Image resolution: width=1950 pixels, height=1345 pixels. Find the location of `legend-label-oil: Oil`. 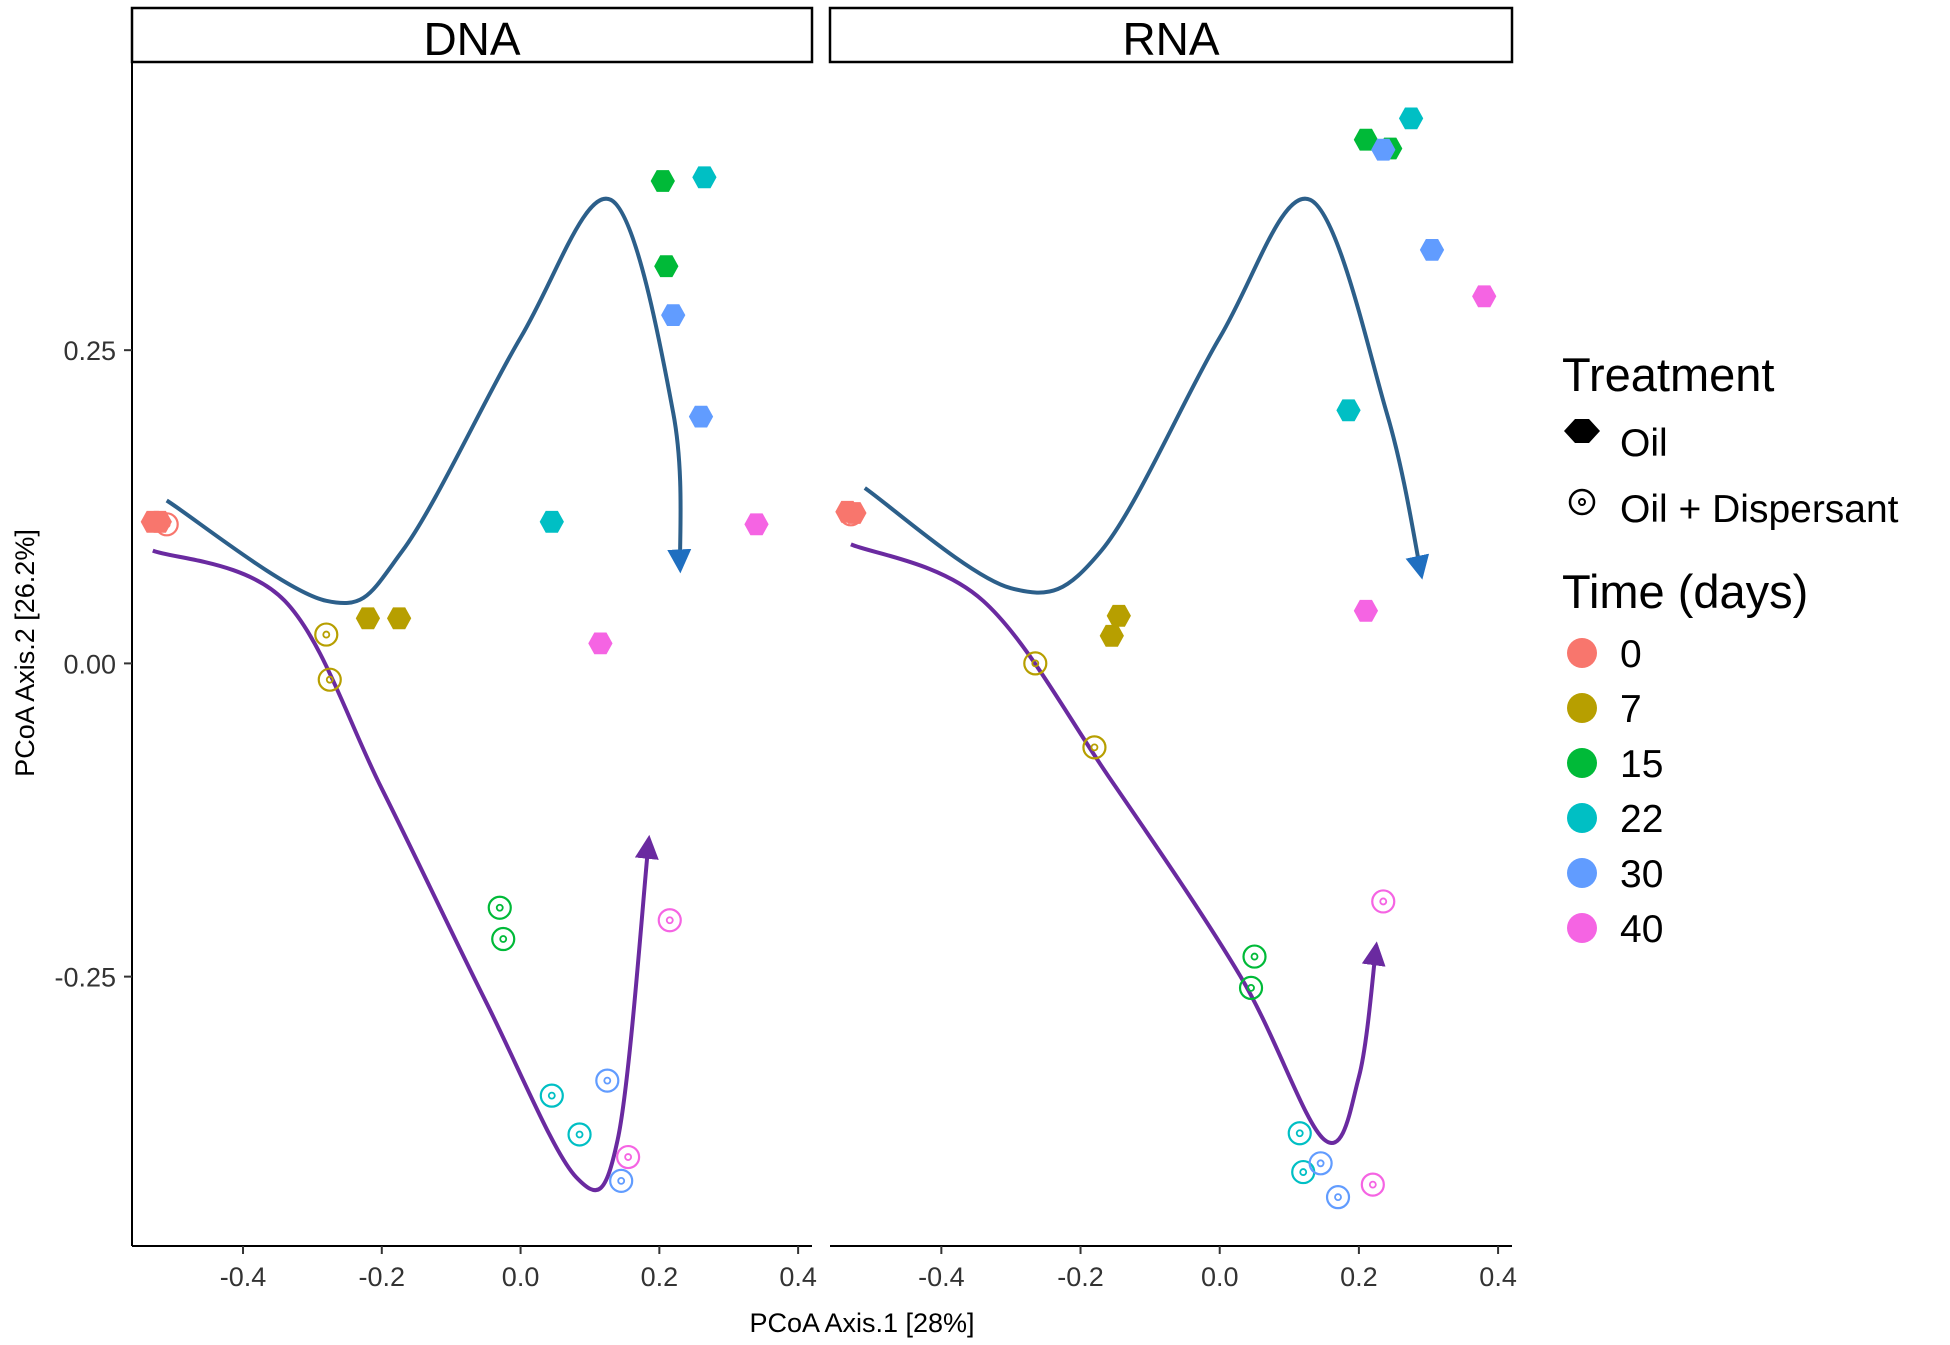

legend-label-oil: Oil is located at coordinates (1644, 443).